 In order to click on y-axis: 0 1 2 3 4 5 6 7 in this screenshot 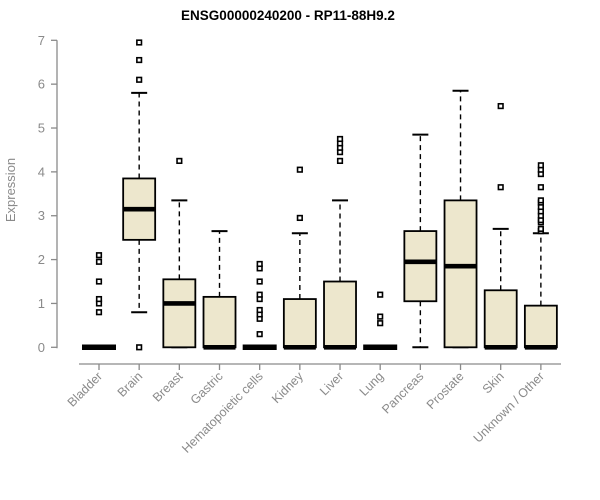, I will do `click(48, 194)`.